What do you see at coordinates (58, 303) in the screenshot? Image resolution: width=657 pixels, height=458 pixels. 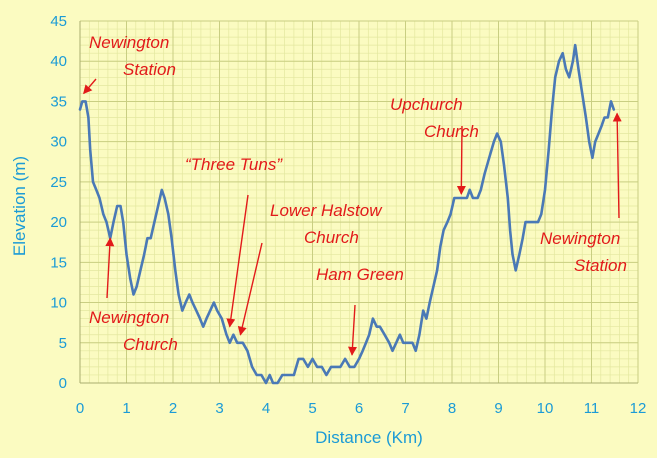 I see `y-tick-label: 10` at bounding box center [58, 303].